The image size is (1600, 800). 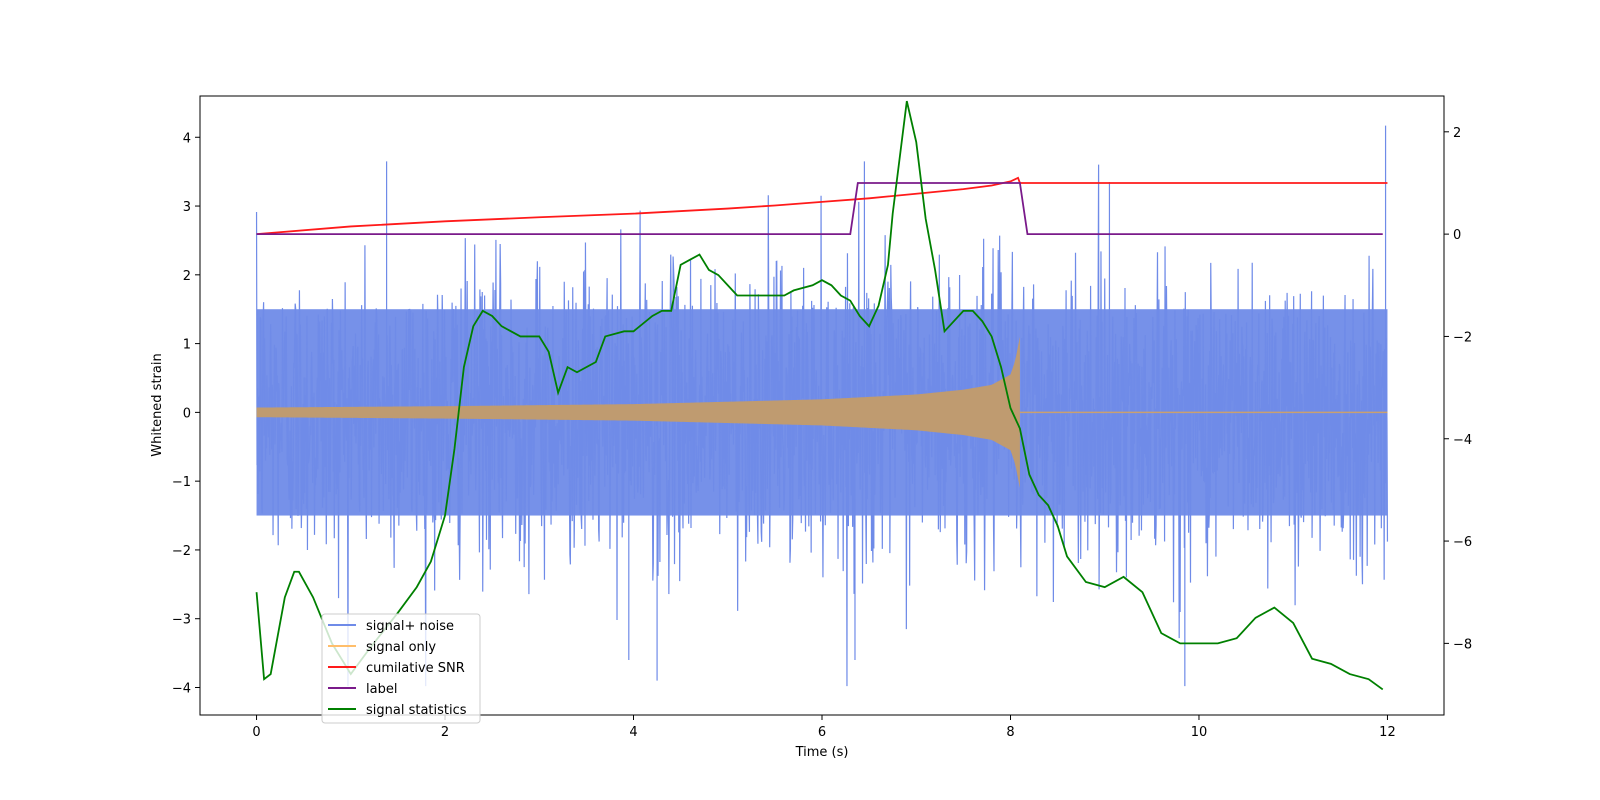 I want to click on y-tick-label-left: −2, so click(x=181, y=551).